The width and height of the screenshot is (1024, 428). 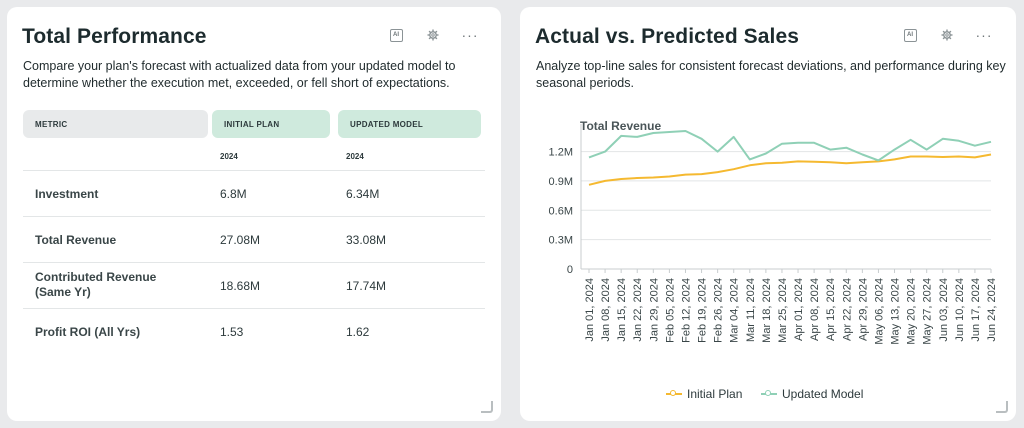 I want to click on legend-label: Updated Model, so click(x=823, y=394).